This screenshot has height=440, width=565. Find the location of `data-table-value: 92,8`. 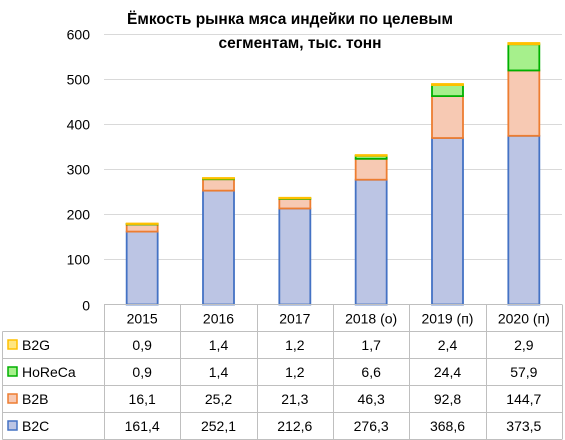

data-table-value: 92,8 is located at coordinates (447, 399).